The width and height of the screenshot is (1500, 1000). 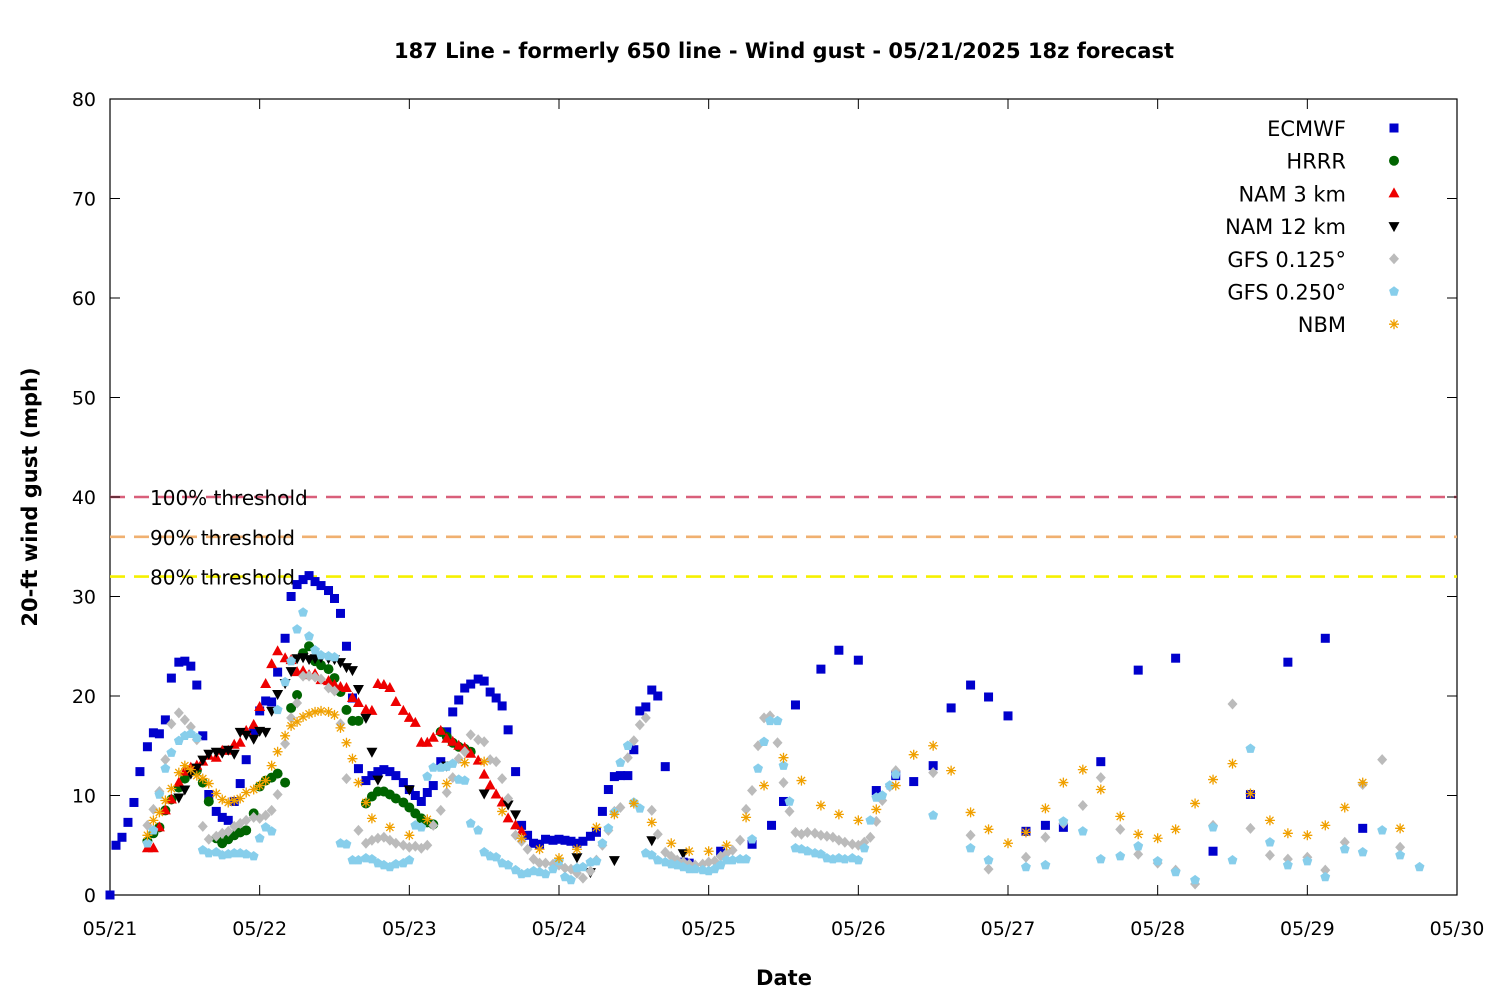 What do you see at coordinates (84, 200) in the screenshot?
I see `y-tick-label: 70` at bounding box center [84, 200].